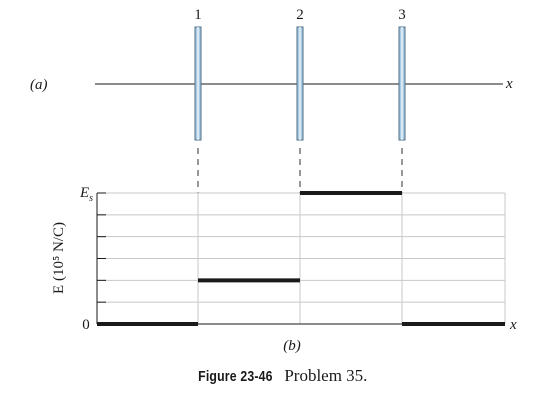 This screenshot has height=406, width=557. Describe the element at coordinates (402, 15) in the screenshot. I see `sheet-3-label: 3` at that location.